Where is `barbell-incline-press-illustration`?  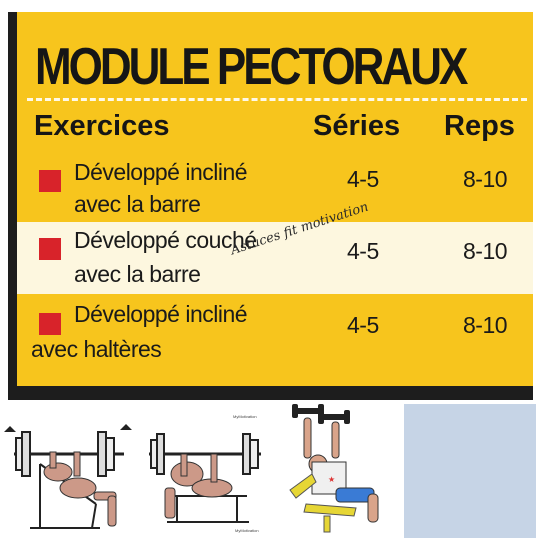 barbell-incline-press-illustration is located at coordinates (67, 471).